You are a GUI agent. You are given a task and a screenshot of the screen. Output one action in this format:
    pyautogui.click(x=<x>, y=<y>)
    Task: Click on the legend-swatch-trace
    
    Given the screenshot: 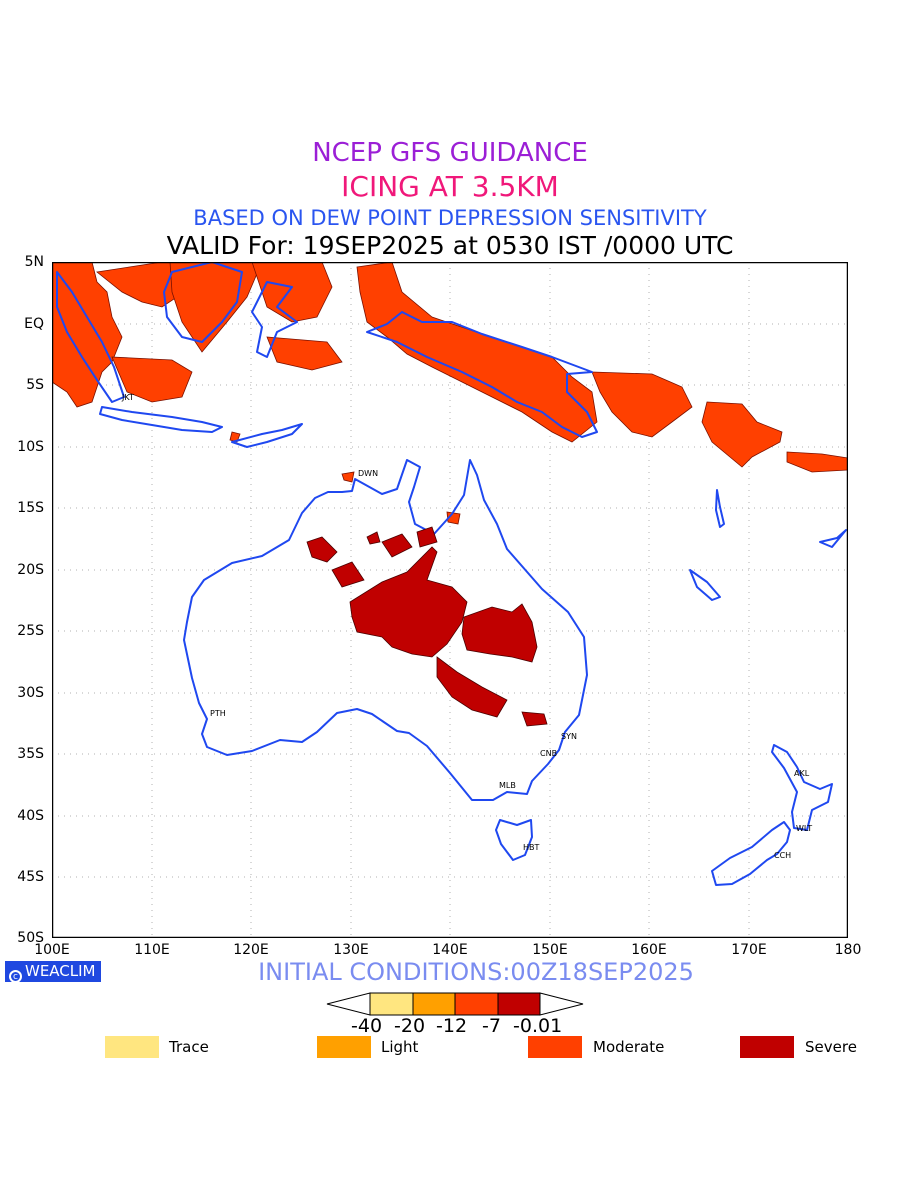 What is the action you would take?
    pyautogui.click(x=132, y=1047)
    